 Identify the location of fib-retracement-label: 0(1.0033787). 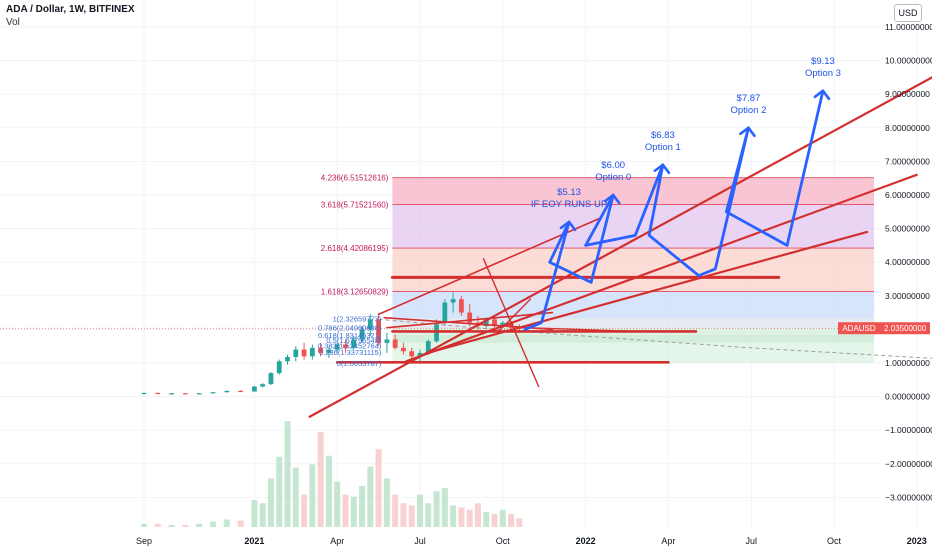
(359, 363).